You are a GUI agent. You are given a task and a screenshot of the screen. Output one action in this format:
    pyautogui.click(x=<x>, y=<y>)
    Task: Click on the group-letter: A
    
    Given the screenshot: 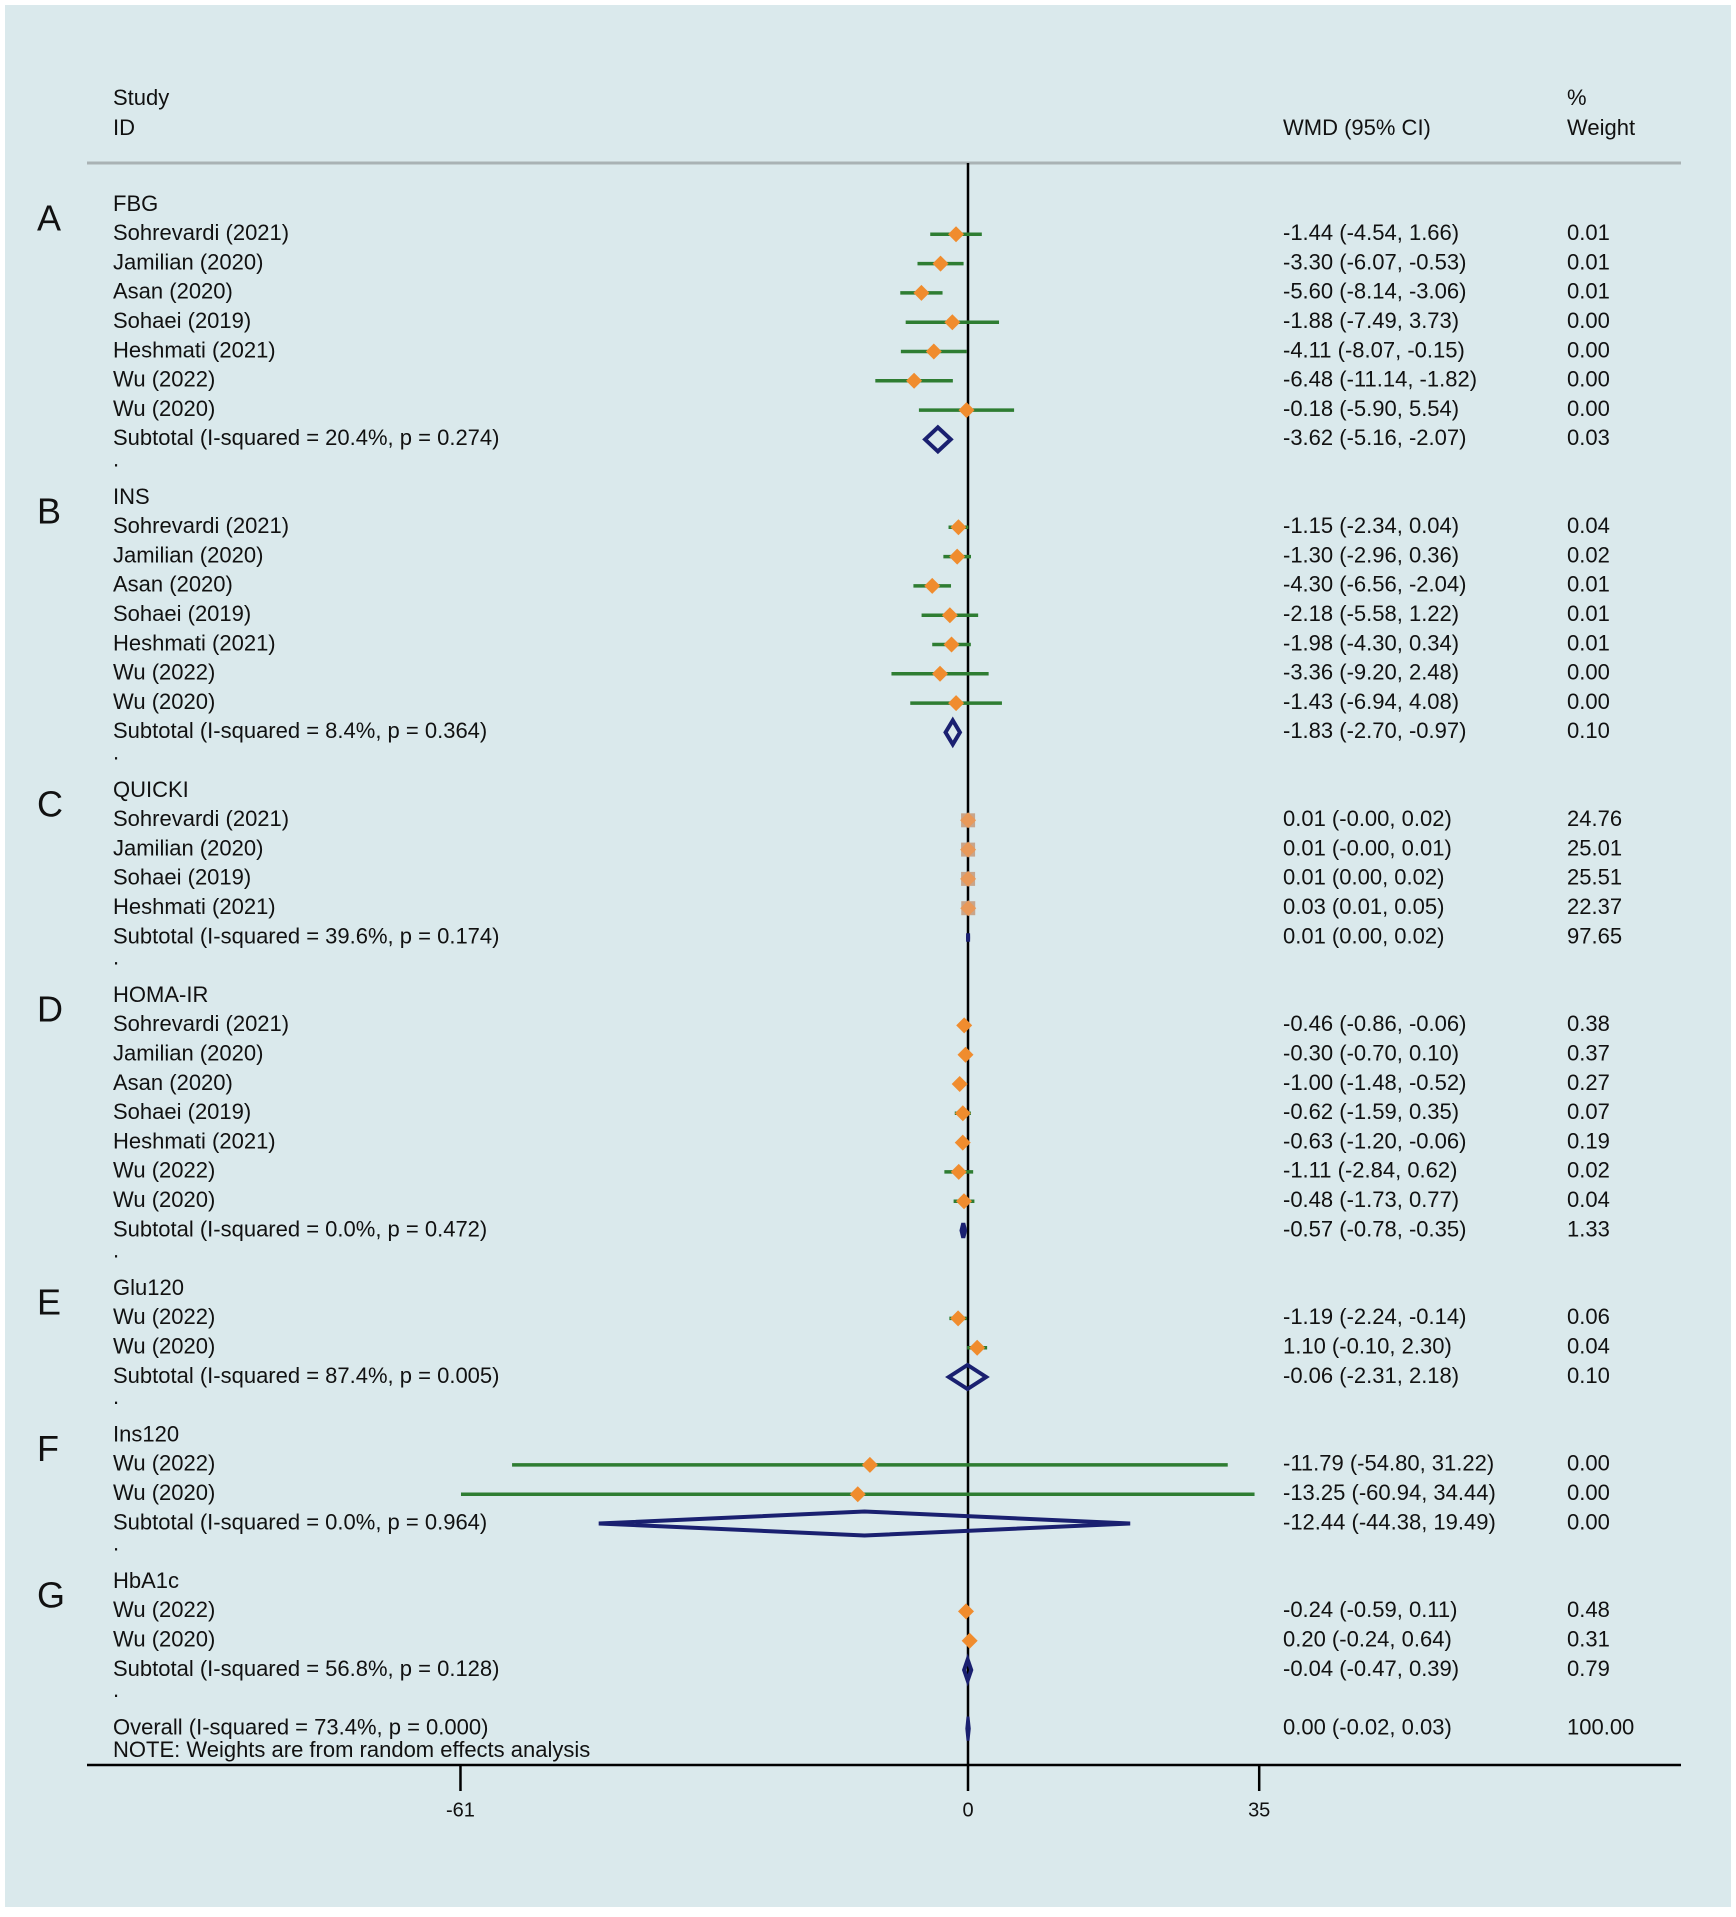 What is the action you would take?
    pyautogui.click(x=49, y=218)
    